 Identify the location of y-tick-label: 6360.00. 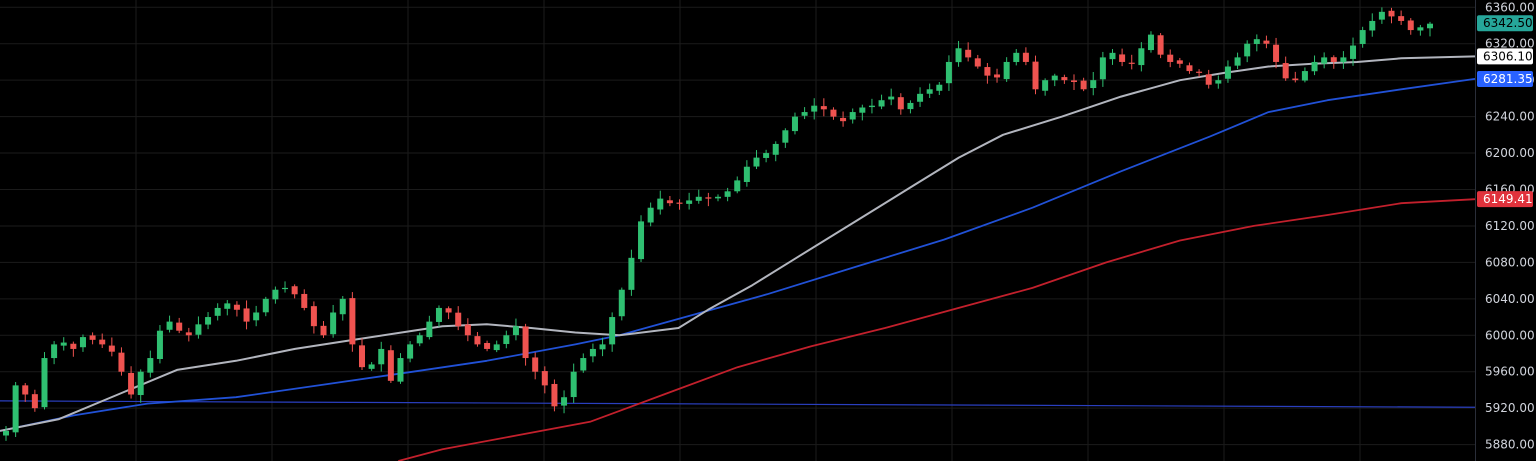
(1510, 7).